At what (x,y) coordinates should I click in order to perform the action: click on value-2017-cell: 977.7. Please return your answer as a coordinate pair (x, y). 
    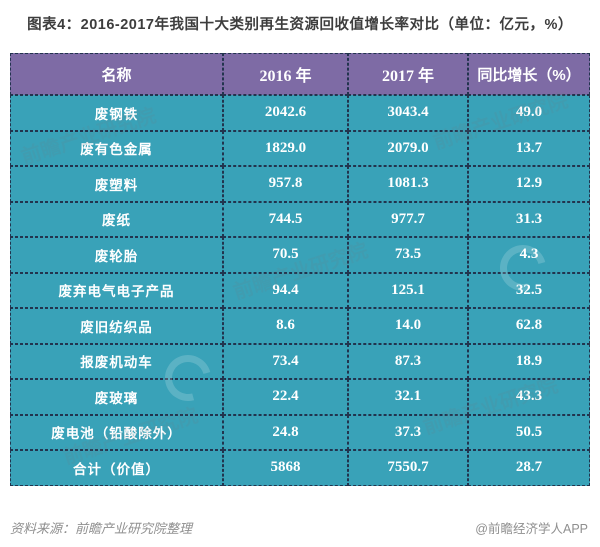
    Looking at the image, I should click on (408, 219).